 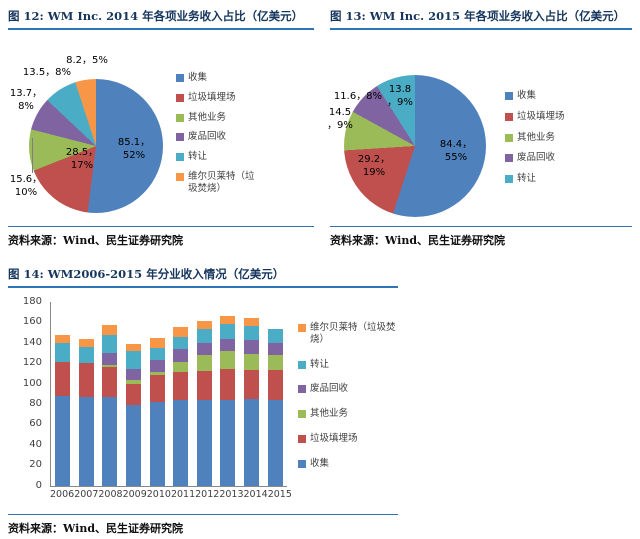 I want to click on pie-2015-legend: 收集垃圾填埋场其他业务废品回收转让, so click(x=548, y=137).